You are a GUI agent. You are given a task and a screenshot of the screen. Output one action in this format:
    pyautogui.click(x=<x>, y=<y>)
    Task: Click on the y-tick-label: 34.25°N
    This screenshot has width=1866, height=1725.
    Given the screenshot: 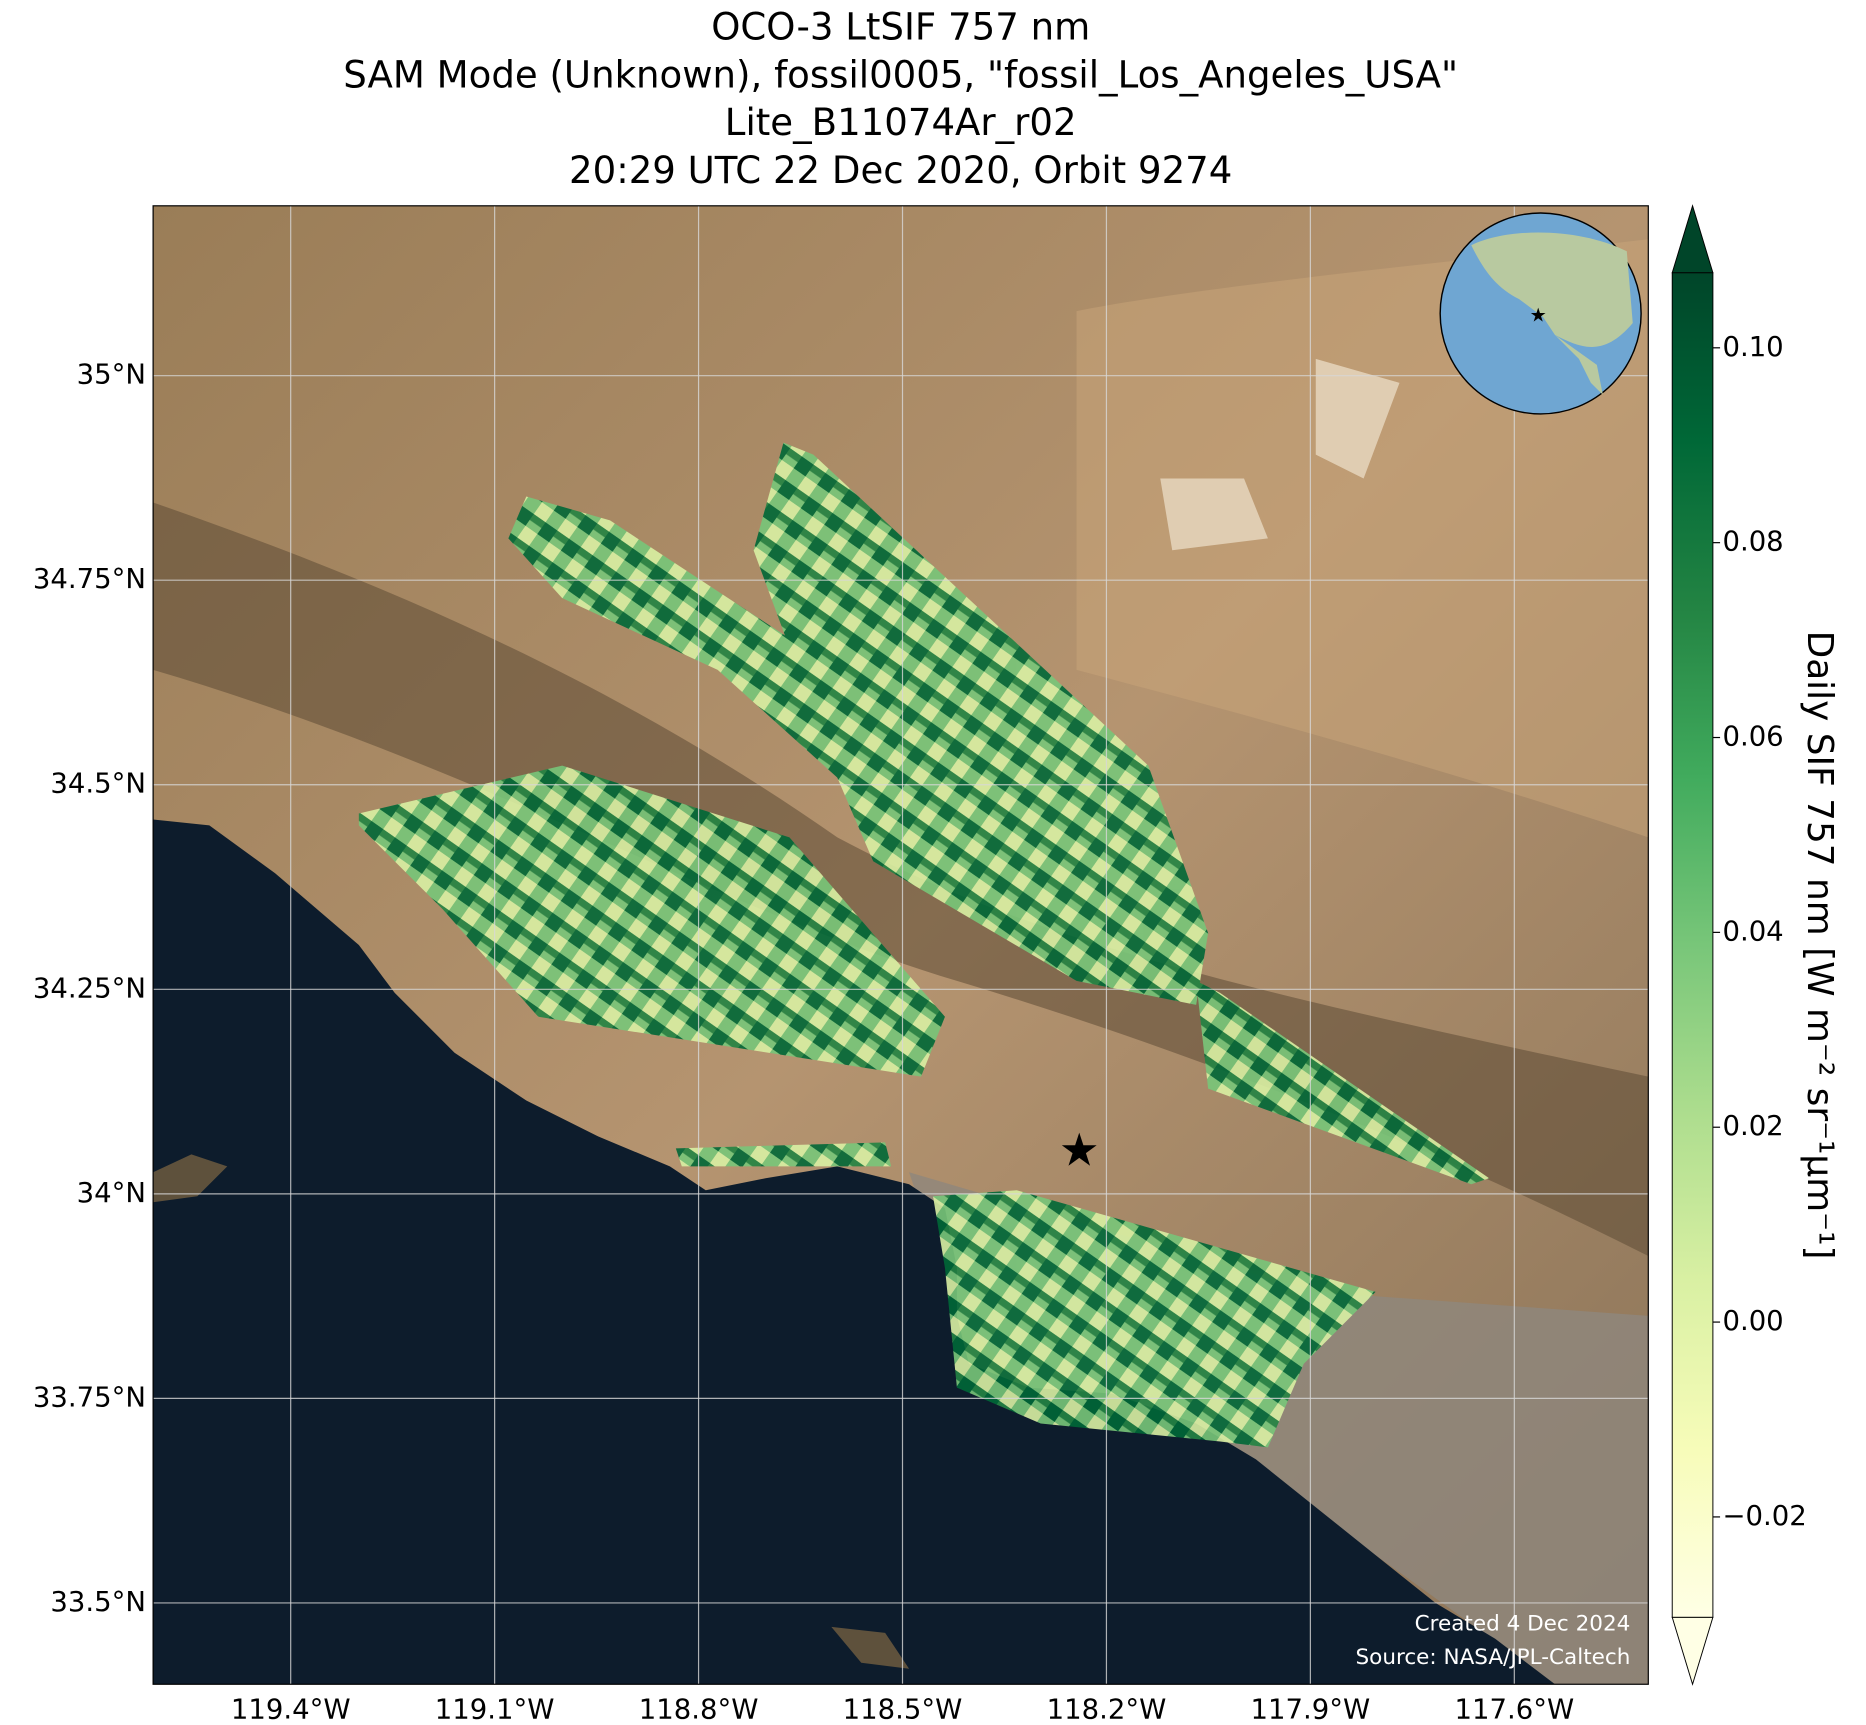 What is the action you would take?
    pyautogui.click(x=89, y=988)
    